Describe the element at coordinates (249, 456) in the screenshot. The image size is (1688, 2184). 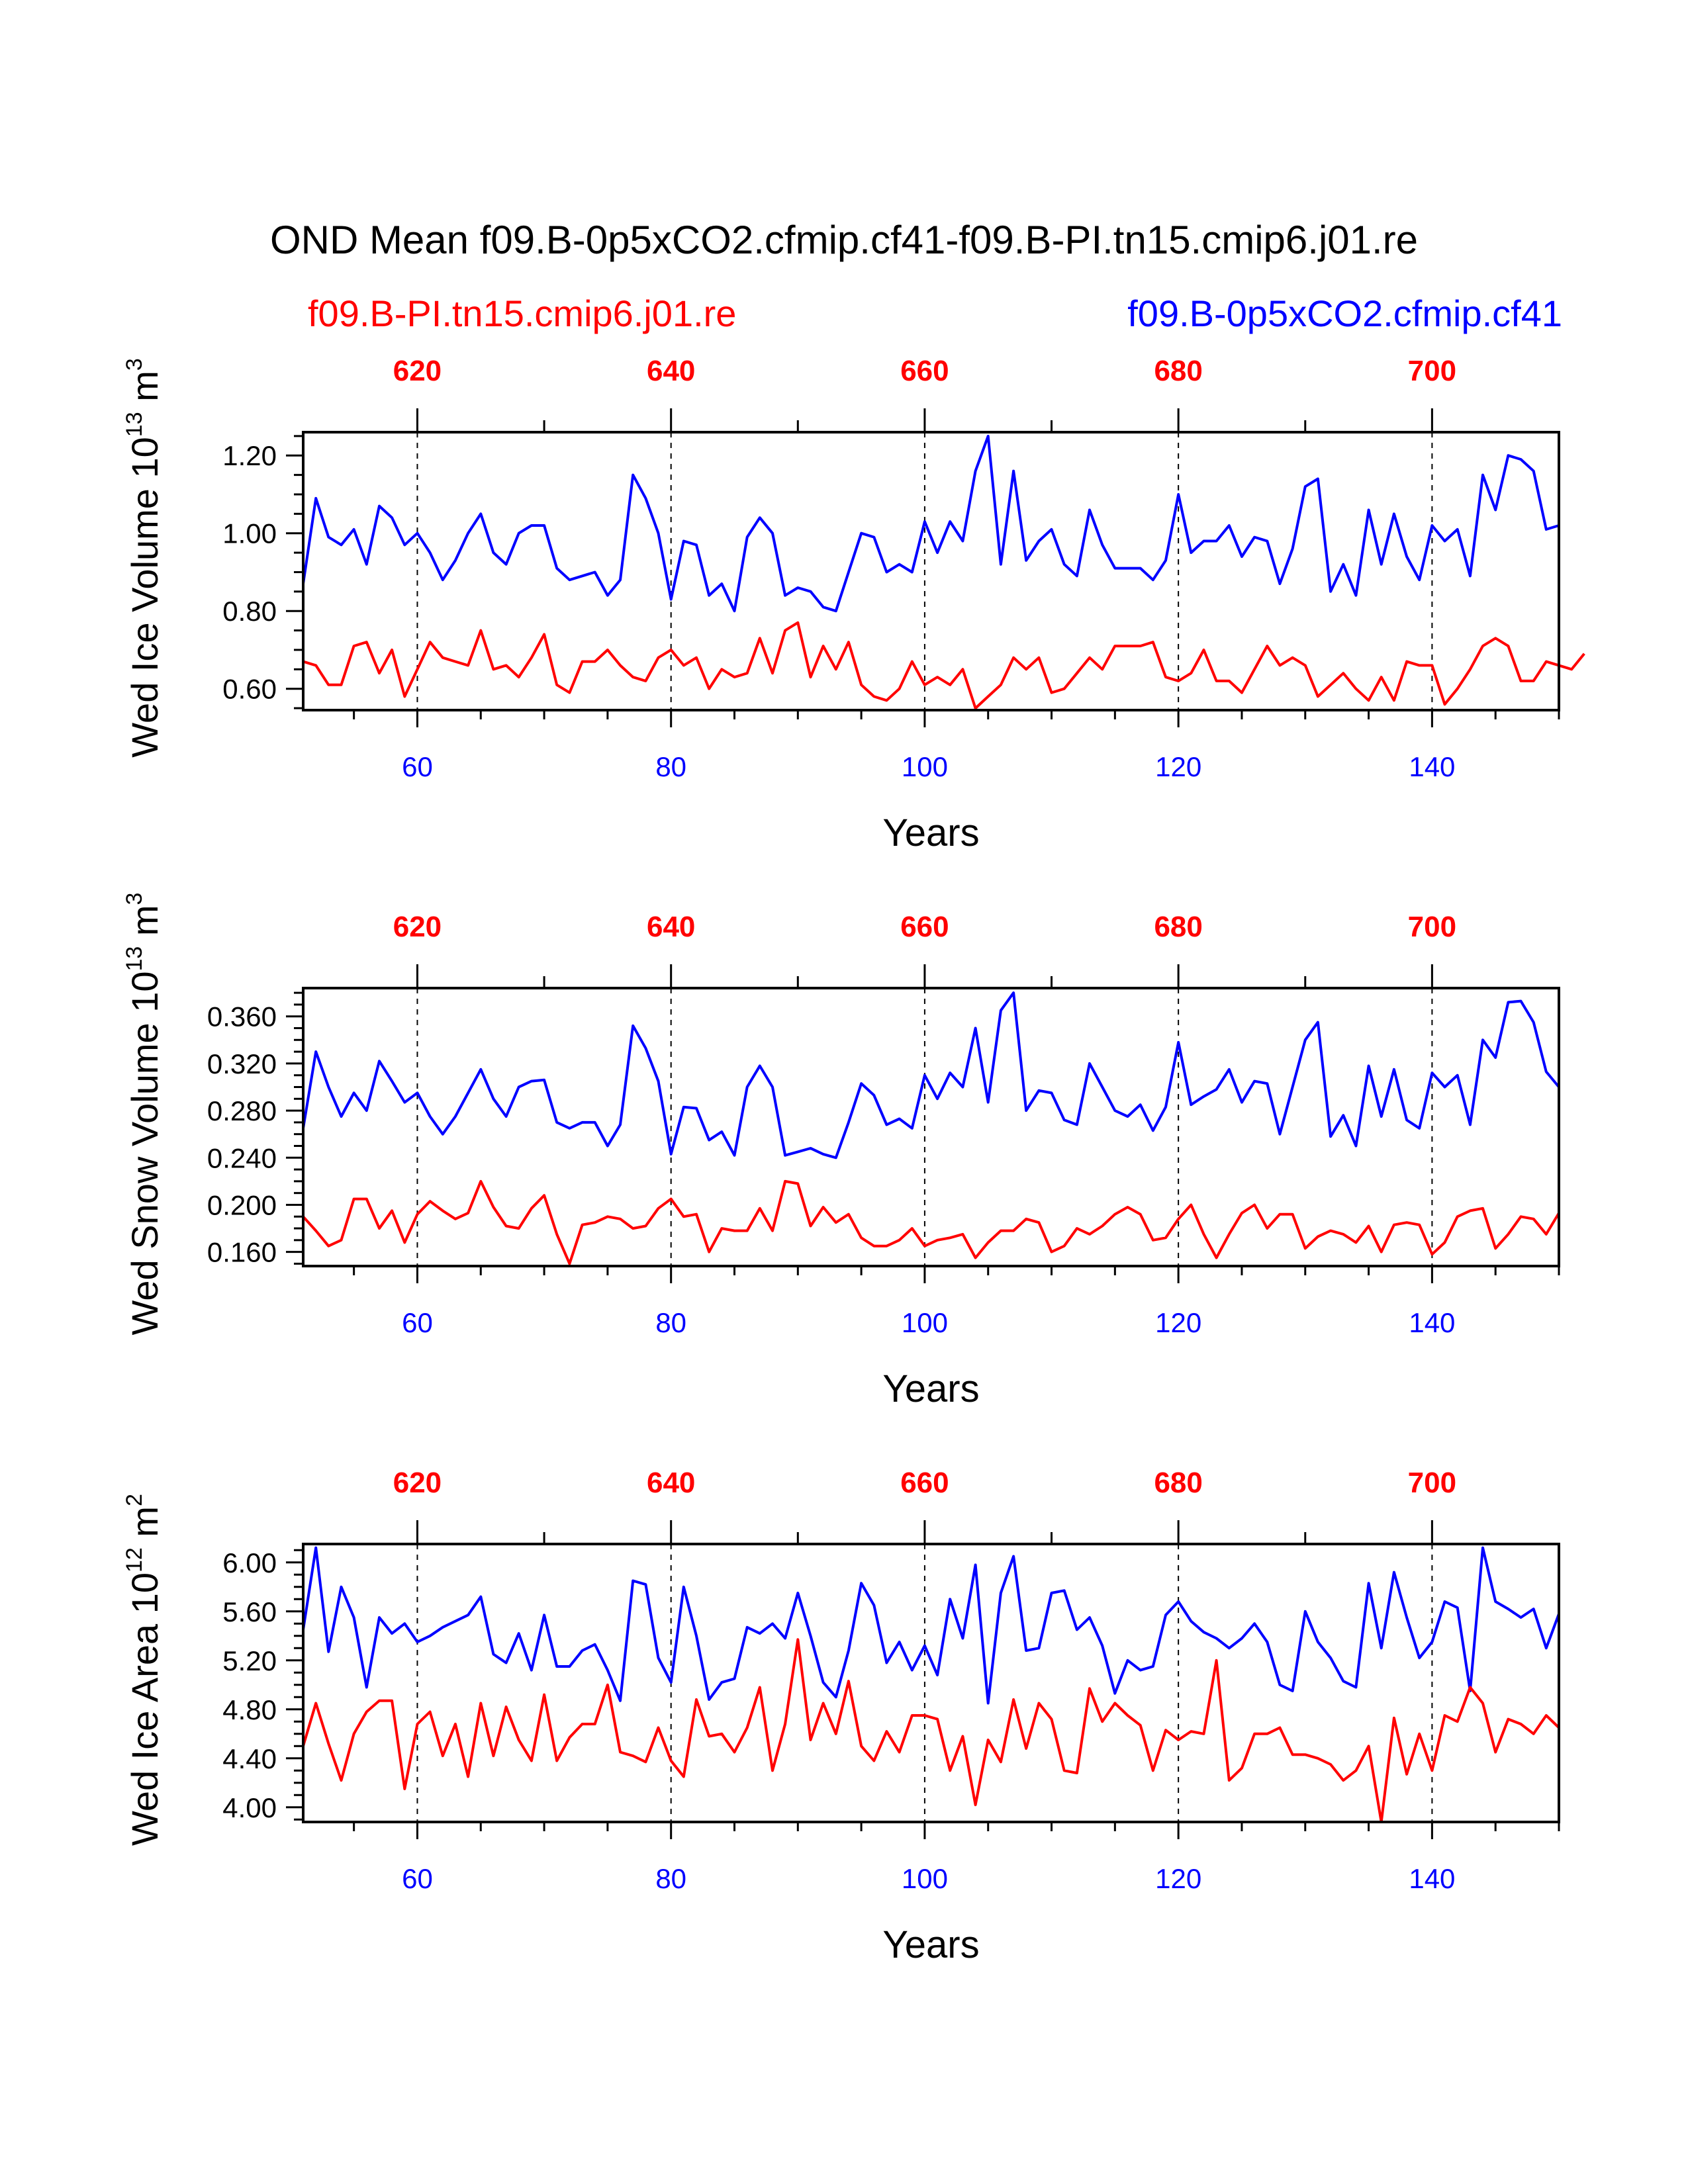
I see `y-tick-label: 1.20` at that location.